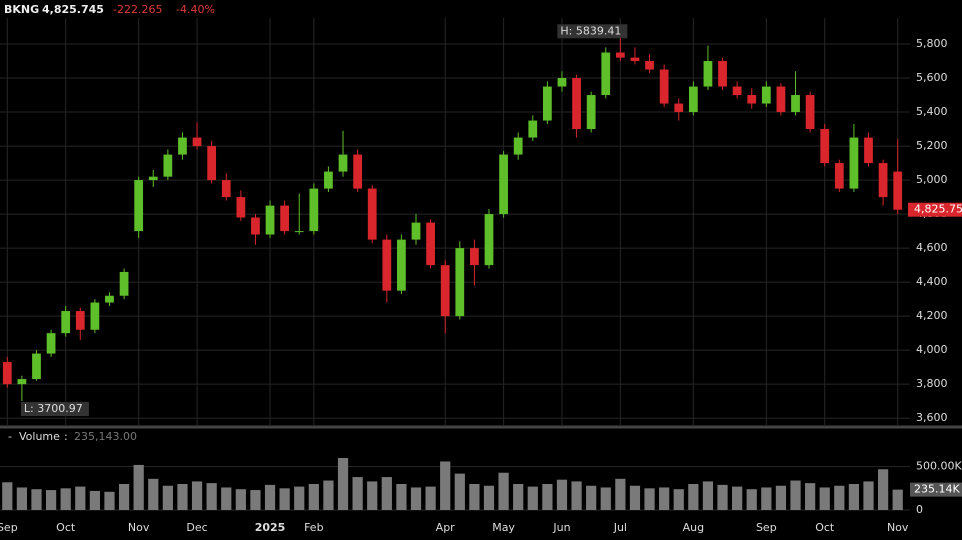  I want to click on y-tick-label: 4,200, so click(932, 315).